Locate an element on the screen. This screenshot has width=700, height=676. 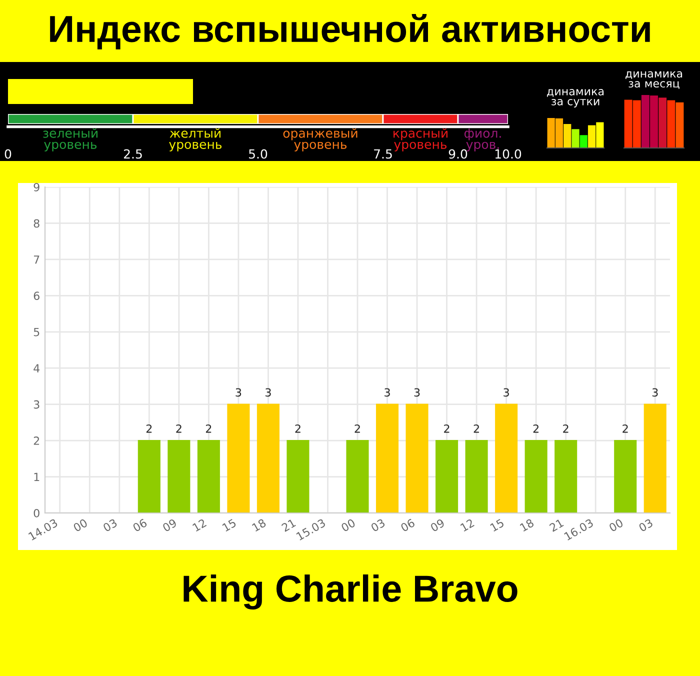
x-tick-label: 0 is located at coordinates (8, 154).